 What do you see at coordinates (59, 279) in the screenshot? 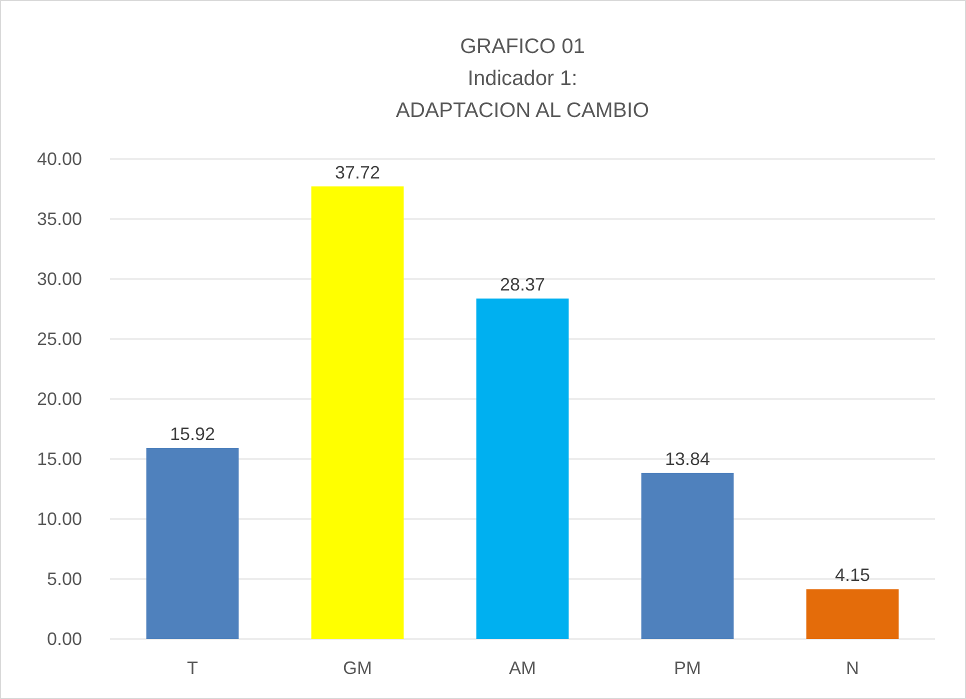
I see `y-tick-label: 30.00` at bounding box center [59, 279].